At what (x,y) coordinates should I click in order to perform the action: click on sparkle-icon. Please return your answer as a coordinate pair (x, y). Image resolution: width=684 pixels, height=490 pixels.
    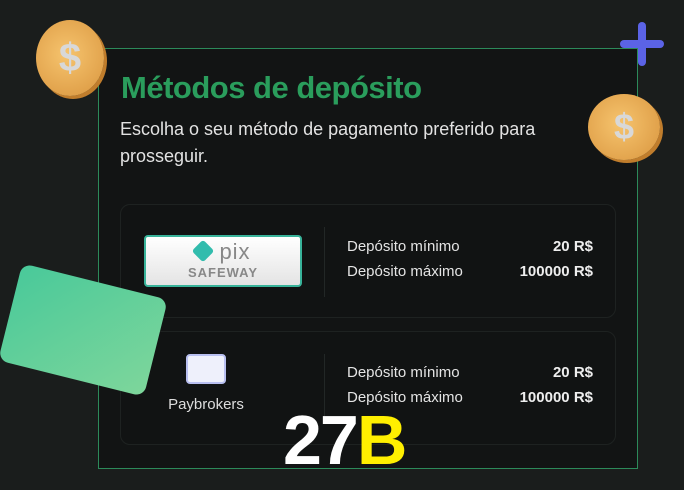
    Looking at the image, I should click on (642, 44).